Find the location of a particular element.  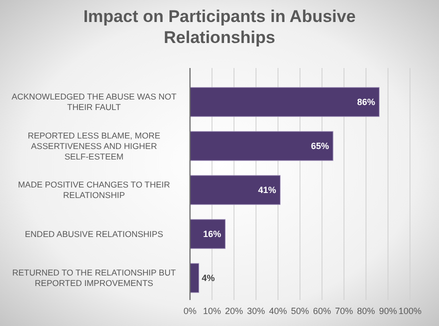

y-tick-label: ENDED ABUSIVE RELATIONSHIPS is located at coordinates (94, 233).